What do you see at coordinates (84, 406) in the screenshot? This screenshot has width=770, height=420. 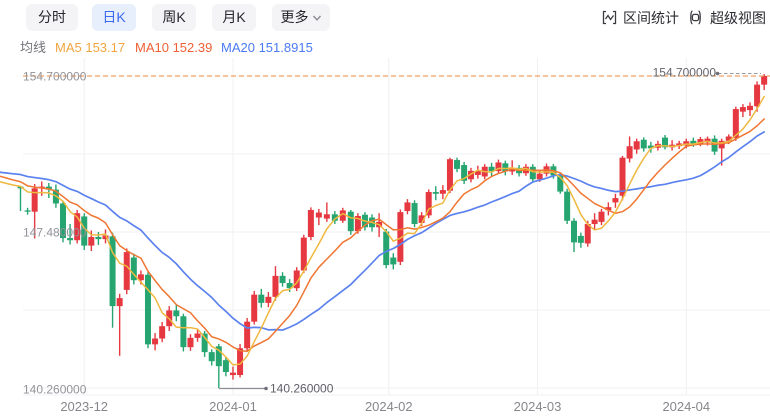 I see `svg-text: 2023-12` at bounding box center [84, 406].